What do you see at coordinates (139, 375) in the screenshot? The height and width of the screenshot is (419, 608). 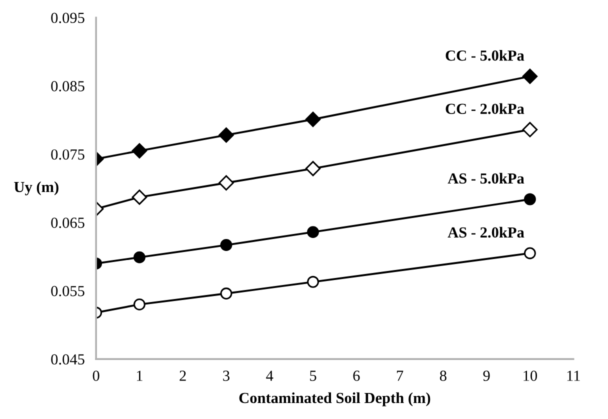 I see `x-tick-label: 1` at bounding box center [139, 375].